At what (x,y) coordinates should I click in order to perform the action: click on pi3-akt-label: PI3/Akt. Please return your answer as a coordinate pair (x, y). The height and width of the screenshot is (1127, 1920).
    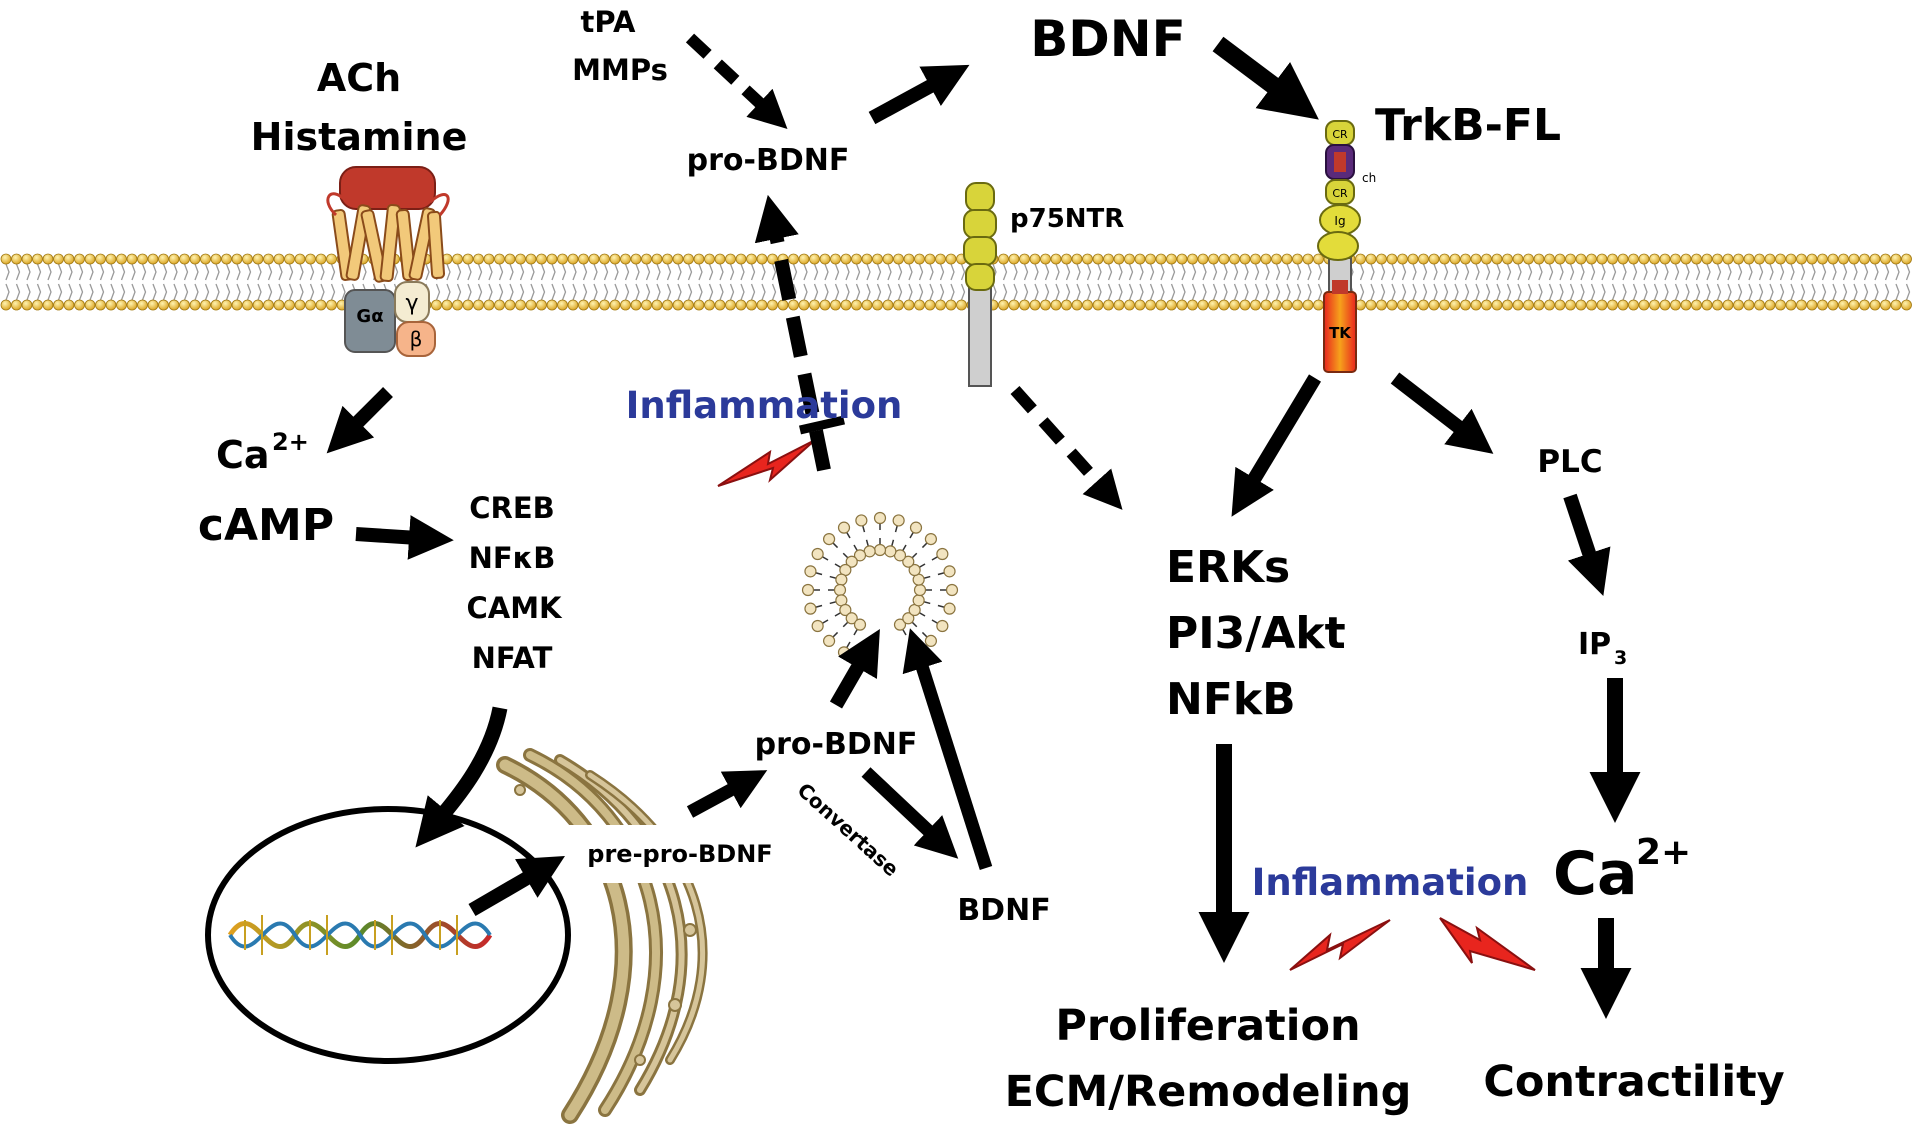
    Looking at the image, I should click on (1256, 633).